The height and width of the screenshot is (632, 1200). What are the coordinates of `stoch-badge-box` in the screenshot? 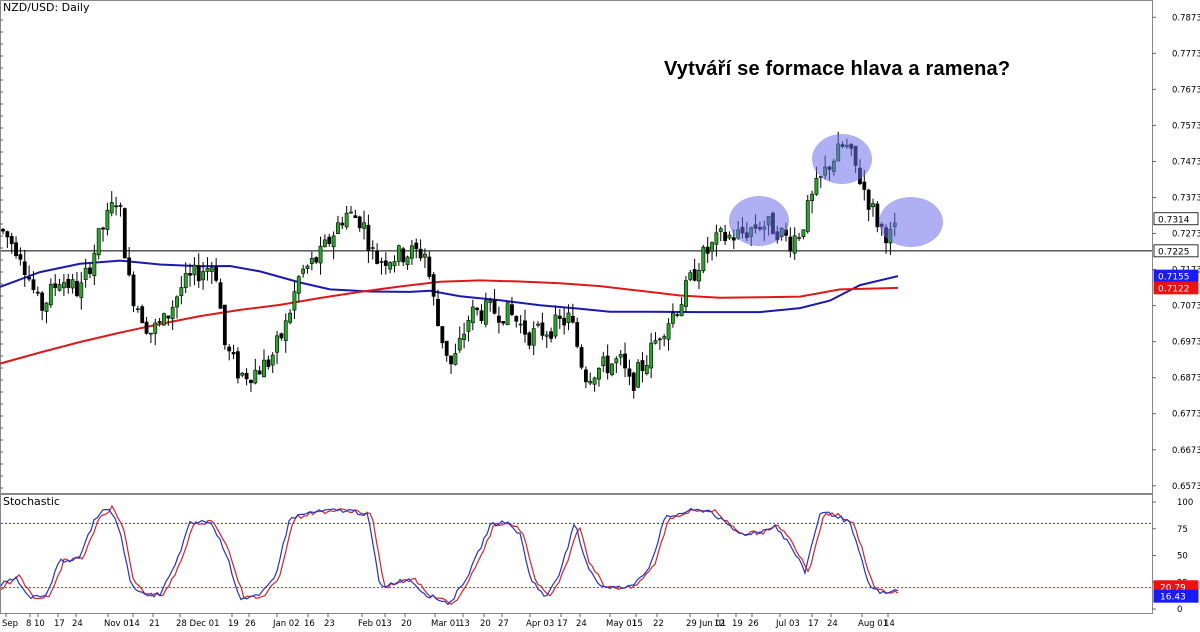 It's located at (1176, 596).